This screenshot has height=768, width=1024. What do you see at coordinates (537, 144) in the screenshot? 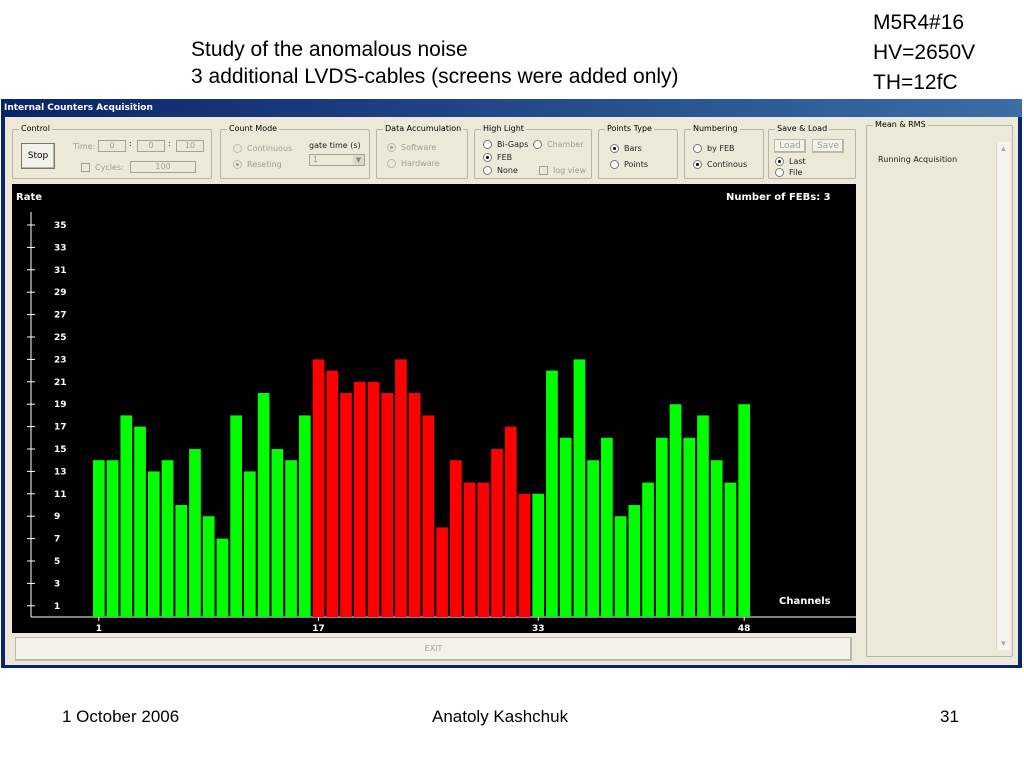
I see `chamber-radio` at bounding box center [537, 144].